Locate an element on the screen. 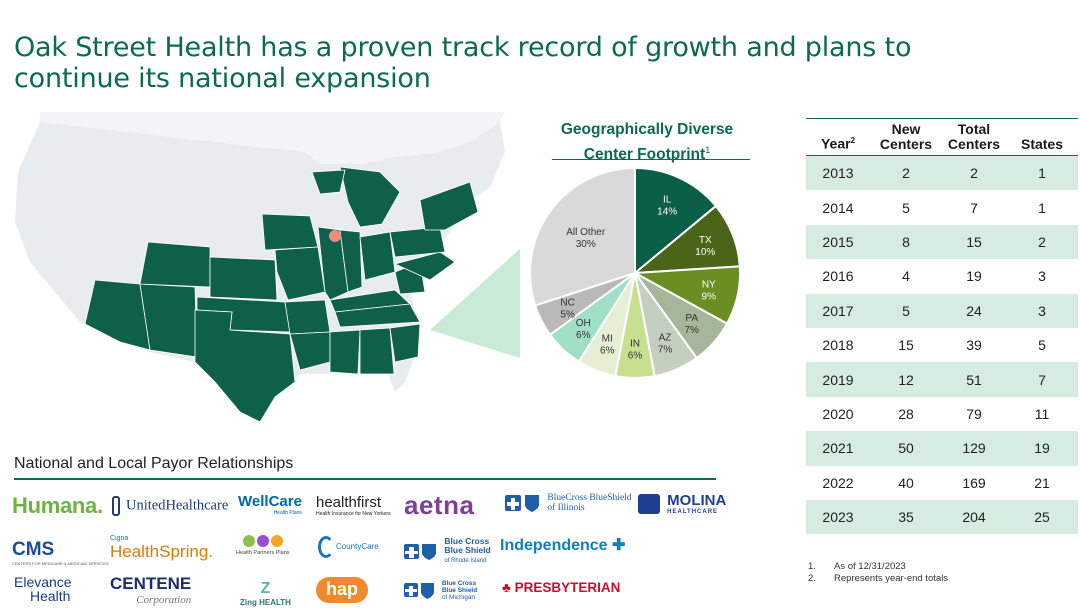  cell-states: 5 is located at coordinates (1042, 345).